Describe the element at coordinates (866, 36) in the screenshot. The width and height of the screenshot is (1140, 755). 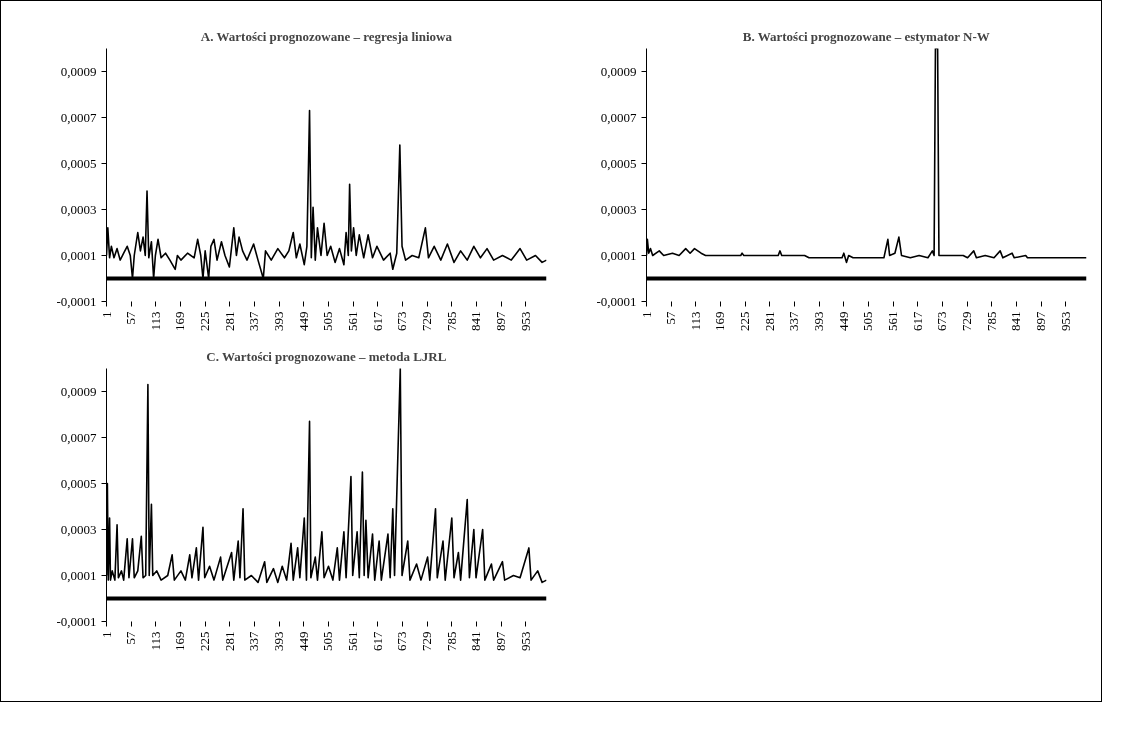
I see `chart-title: B. Wartości prognozowane – estymator N-W` at that location.